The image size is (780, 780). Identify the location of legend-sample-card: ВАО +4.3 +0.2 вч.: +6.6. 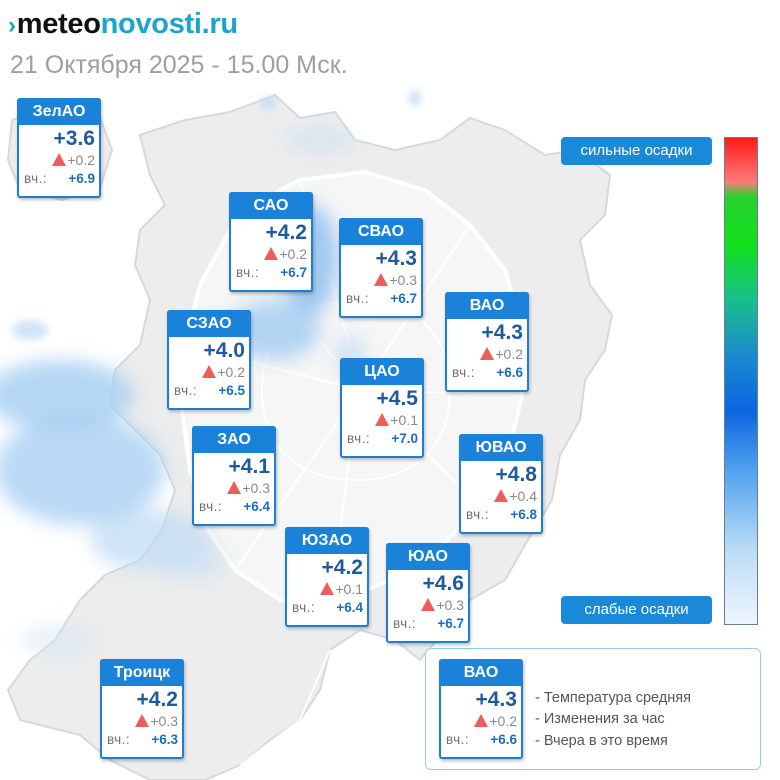
(481, 709).